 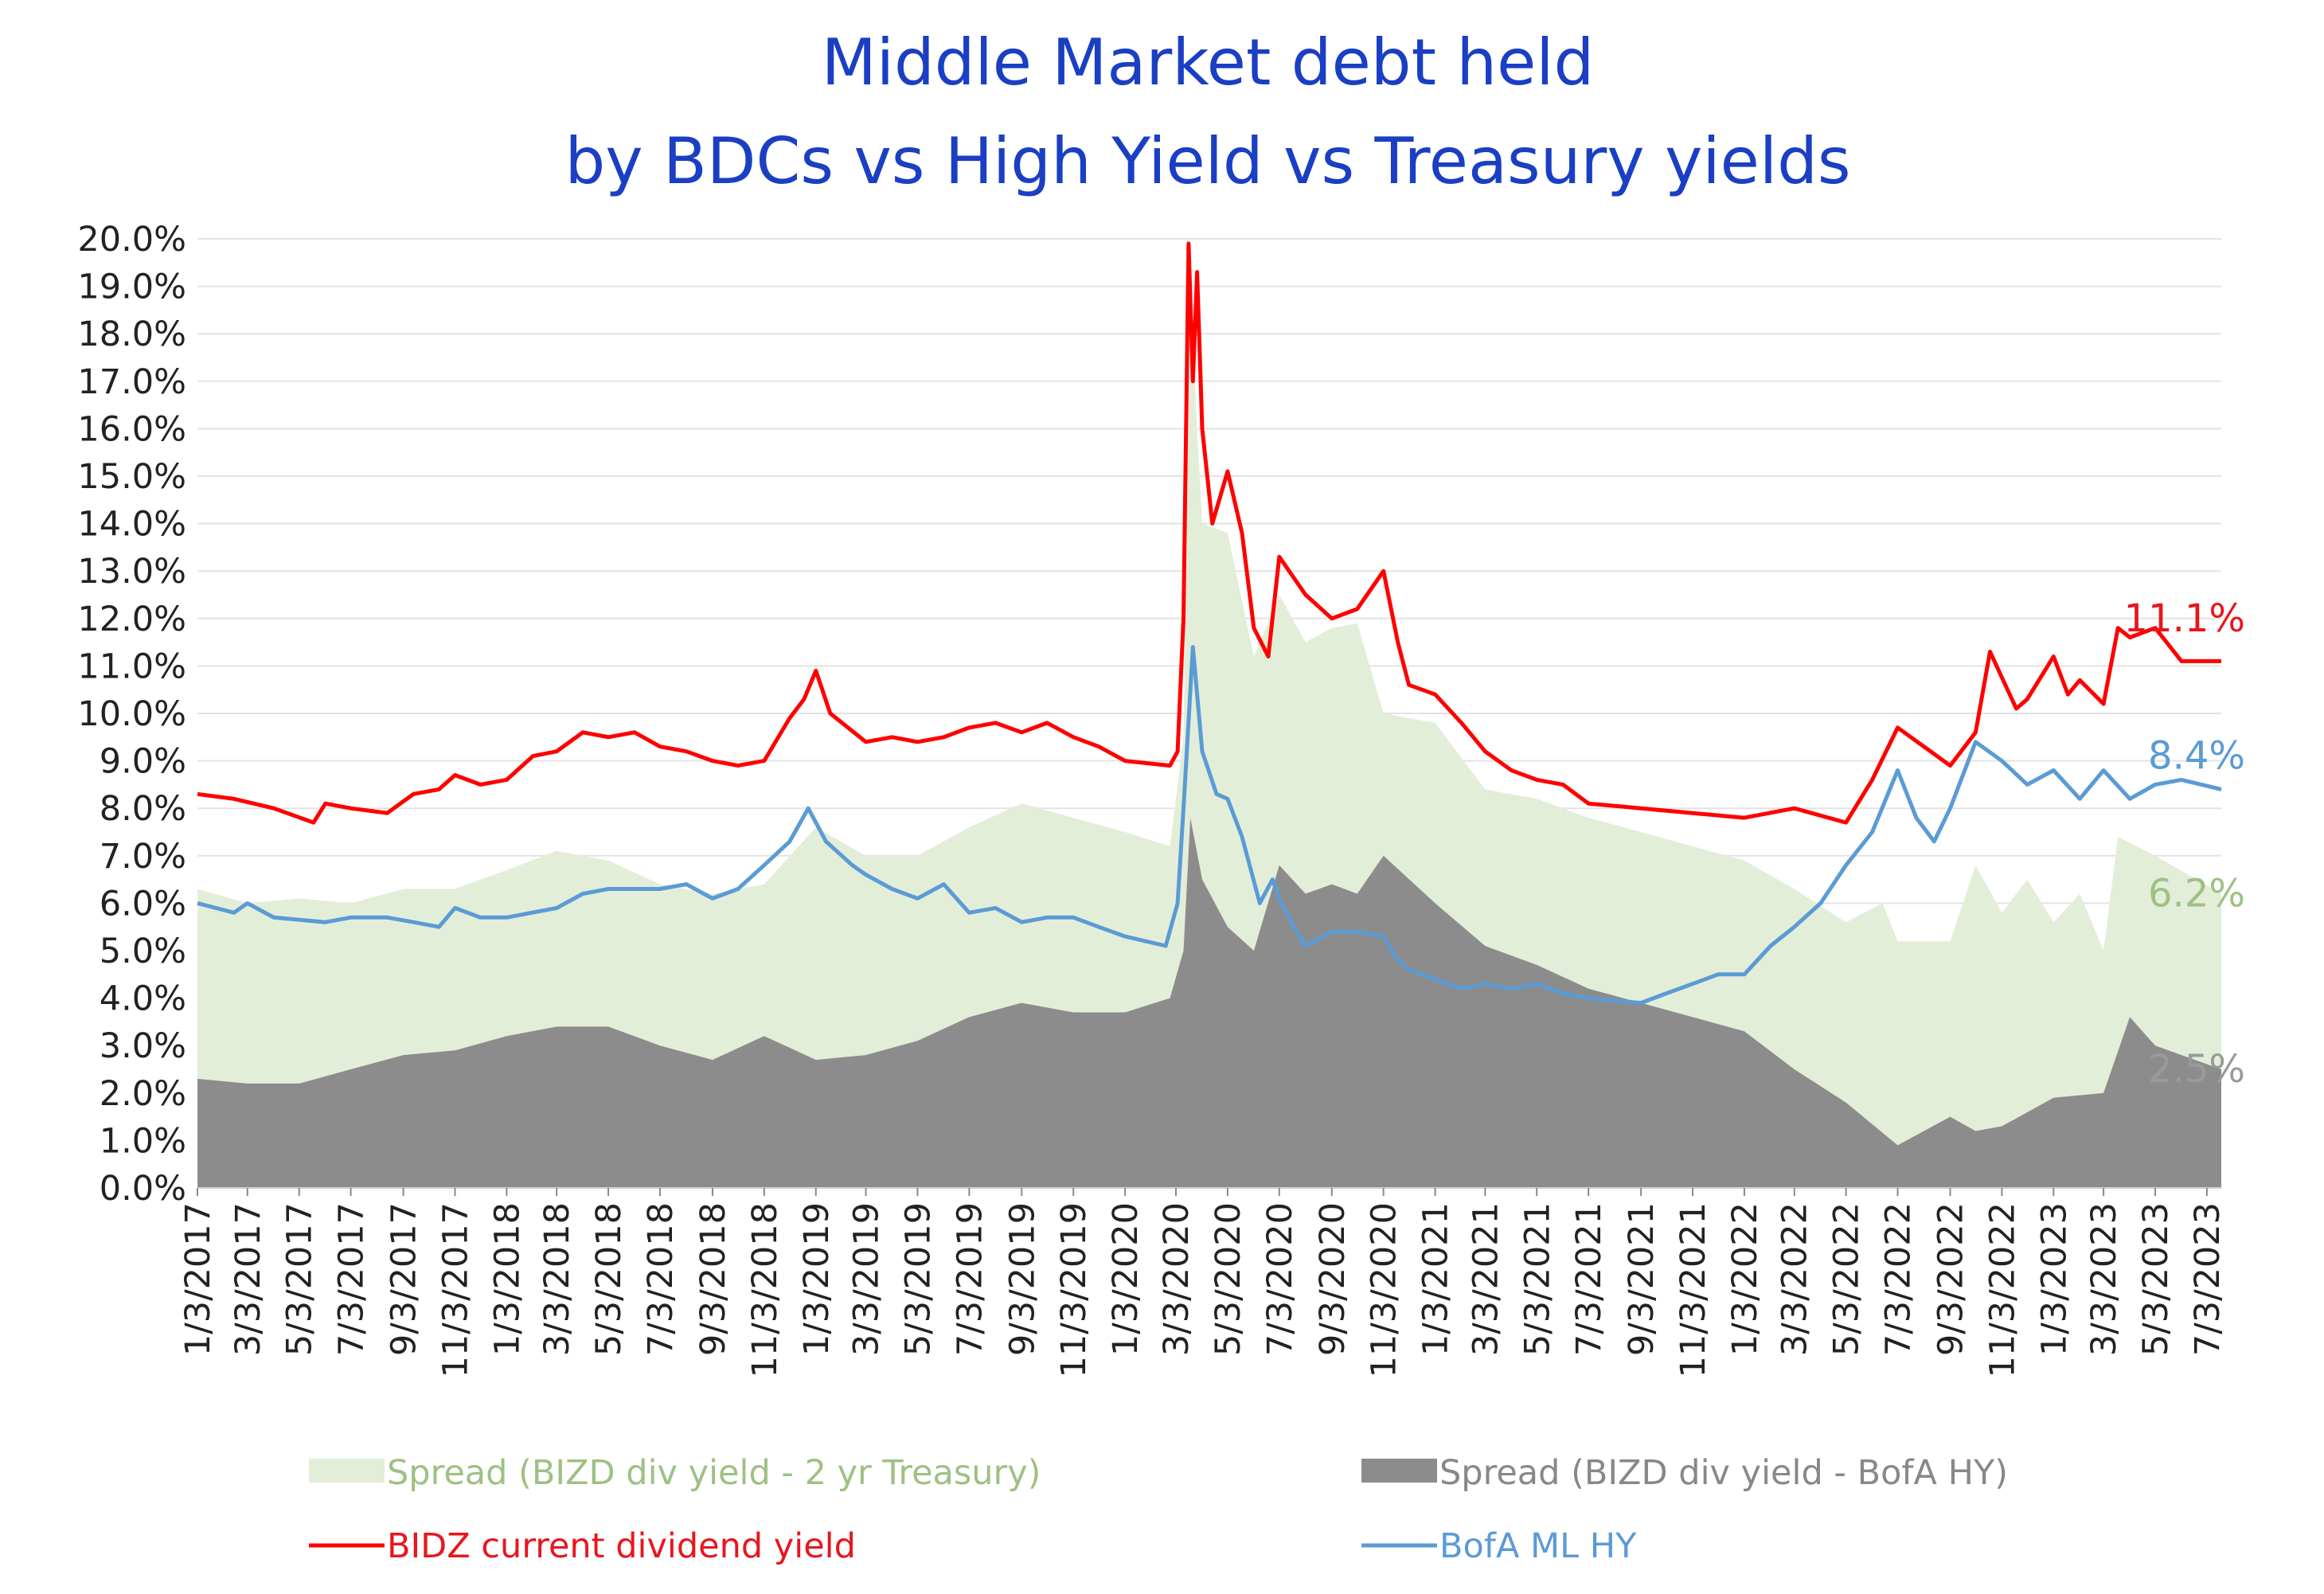 What do you see at coordinates (1384, 1289) in the screenshot?
I see `x-tick-label: 11/3/2020` at bounding box center [1384, 1289].